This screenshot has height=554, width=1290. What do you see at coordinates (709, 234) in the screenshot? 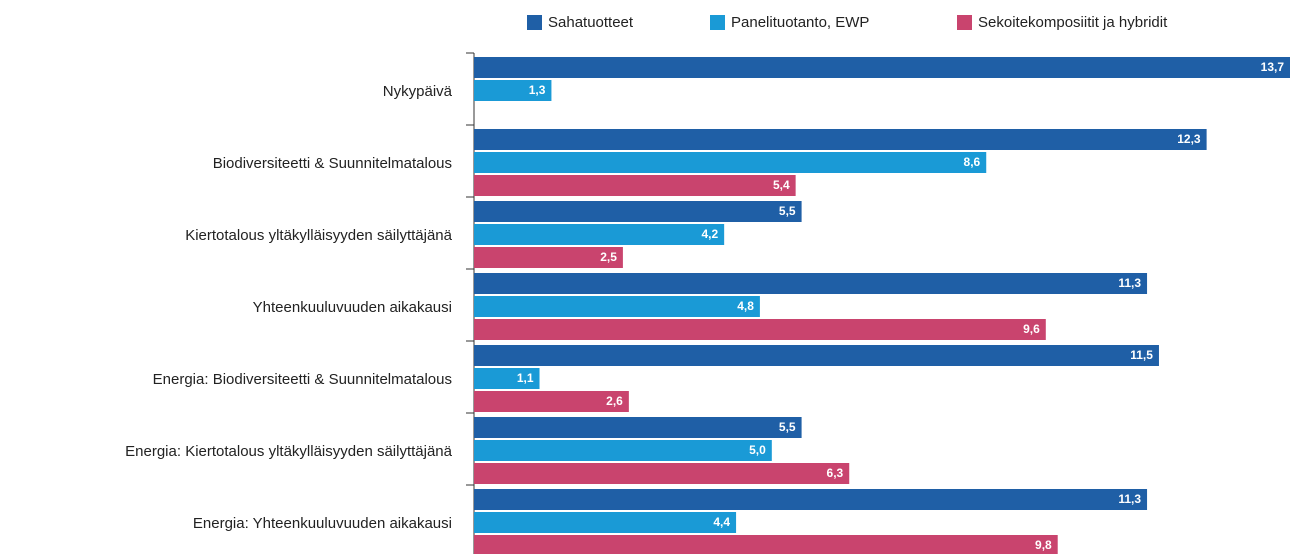
I see `value-label: 4,2` at bounding box center [709, 234].